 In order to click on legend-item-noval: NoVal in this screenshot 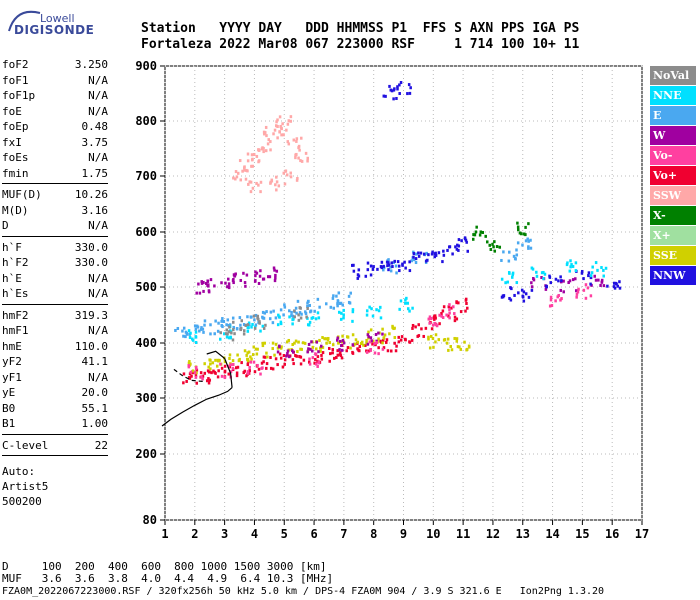, I will do `click(673, 75)`.